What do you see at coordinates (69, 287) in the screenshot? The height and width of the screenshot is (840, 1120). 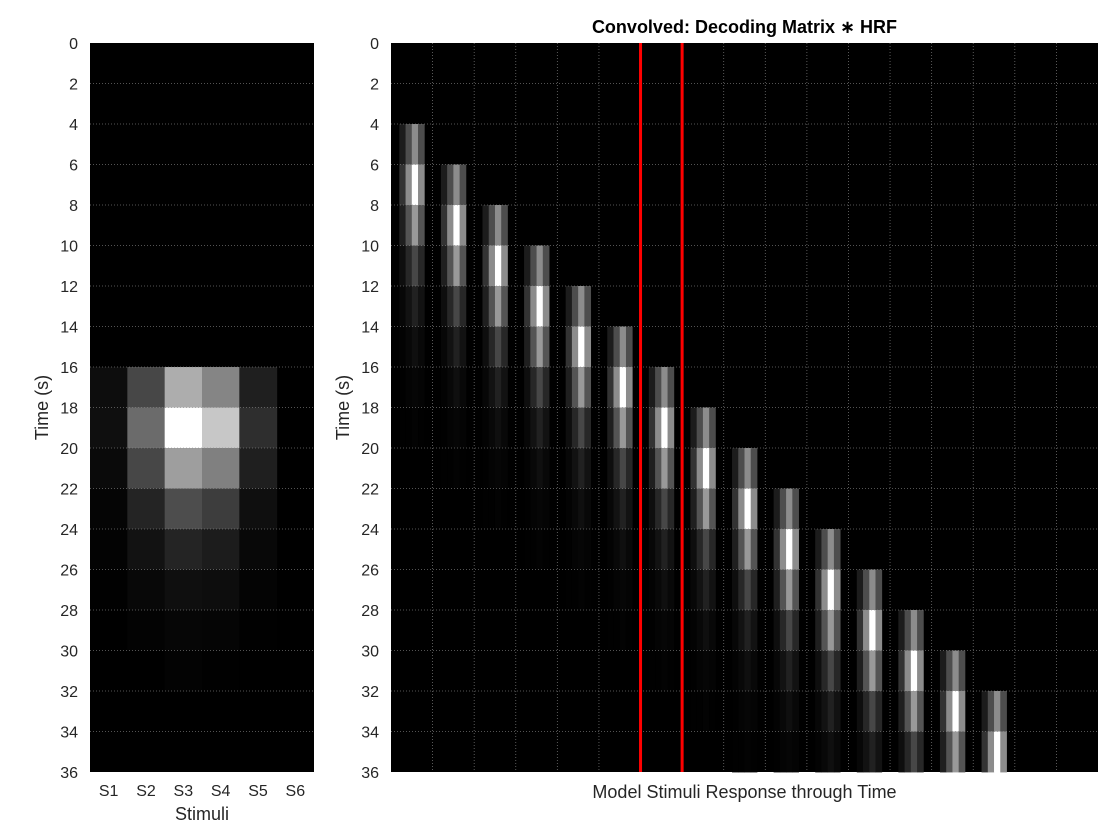 I see `y-tick-label: 12` at bounding box center [69, 287].